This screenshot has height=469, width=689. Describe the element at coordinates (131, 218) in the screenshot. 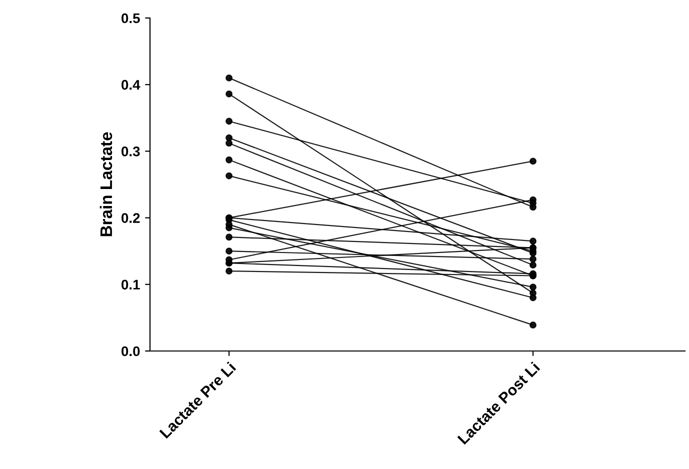

I see `y-tick-label: 0.2` at that location.